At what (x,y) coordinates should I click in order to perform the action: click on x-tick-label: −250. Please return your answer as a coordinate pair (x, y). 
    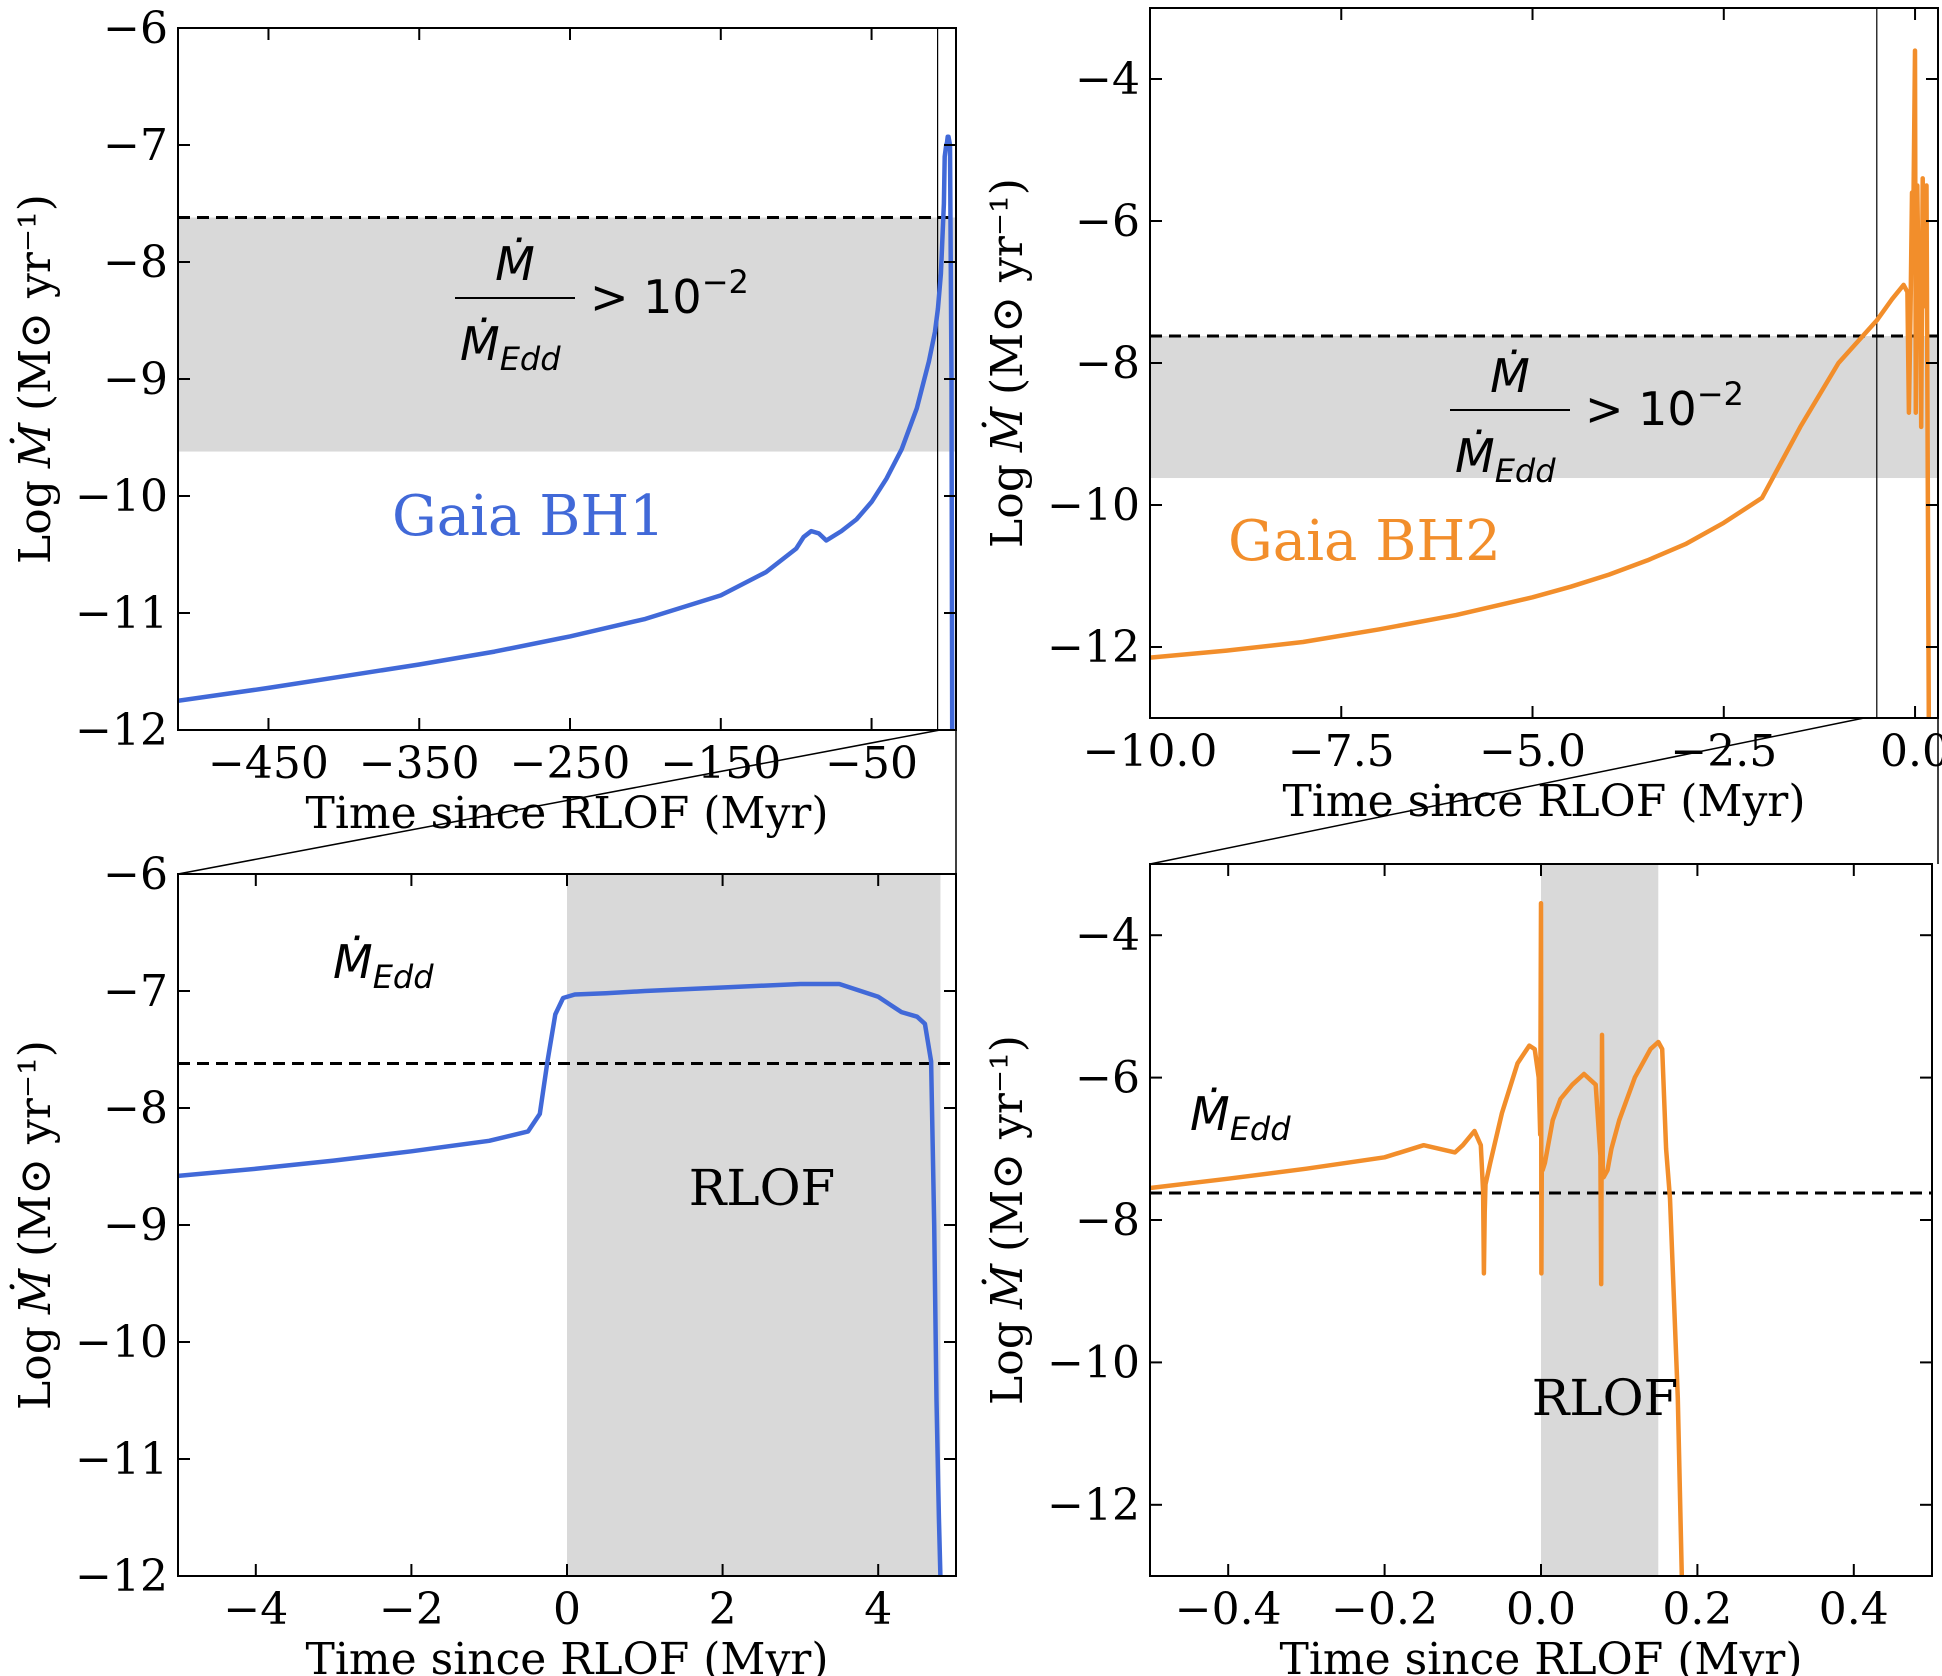
    Looking at the image, I should click on (570, 763).